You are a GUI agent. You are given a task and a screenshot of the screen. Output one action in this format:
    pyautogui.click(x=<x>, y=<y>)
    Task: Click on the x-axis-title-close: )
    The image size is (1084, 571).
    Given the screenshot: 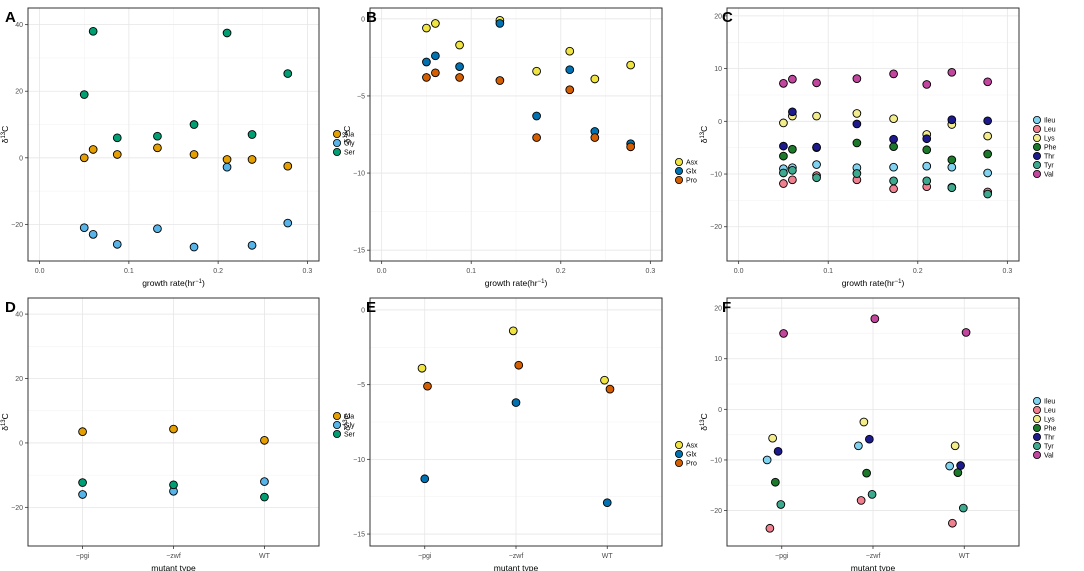 What is the action you would take?
    pyautogui.click(x=545, y=283)
    